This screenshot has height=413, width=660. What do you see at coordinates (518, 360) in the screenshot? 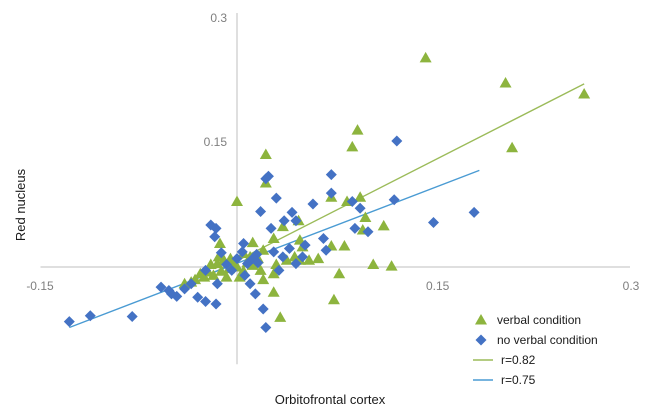
I see `legend-label: r=0.82` at bounding box center [518, 360].